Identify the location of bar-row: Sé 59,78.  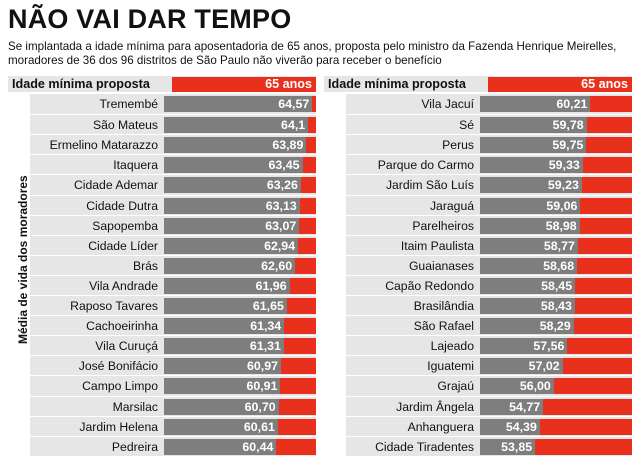
(489, 124).